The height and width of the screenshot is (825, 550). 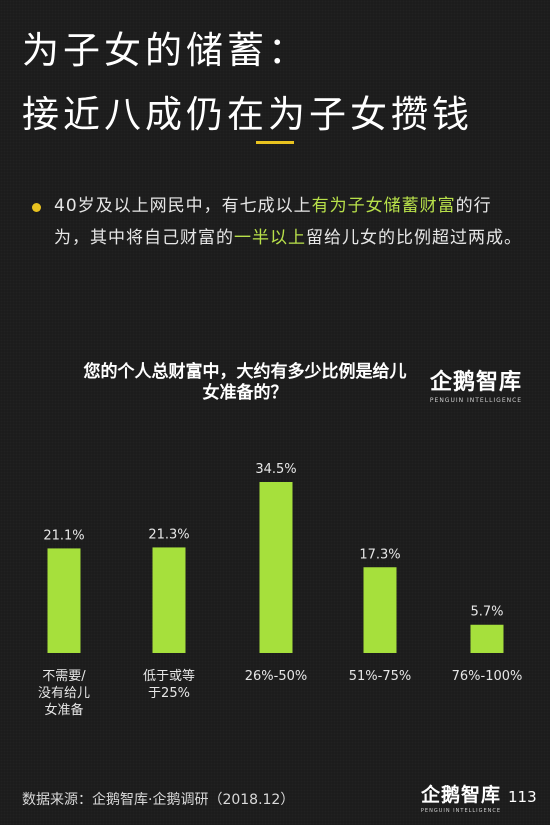 I want to click on category-label-line: 女准备, so click(x=63, y=710).